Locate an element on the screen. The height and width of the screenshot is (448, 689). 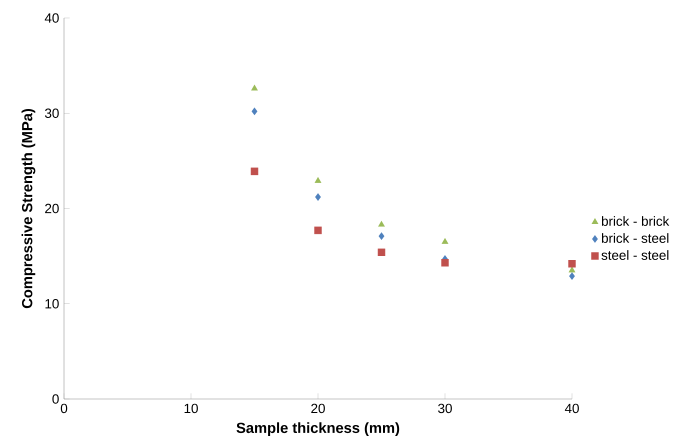
x-tick-label: 30 is located at coordinates (445, 409).